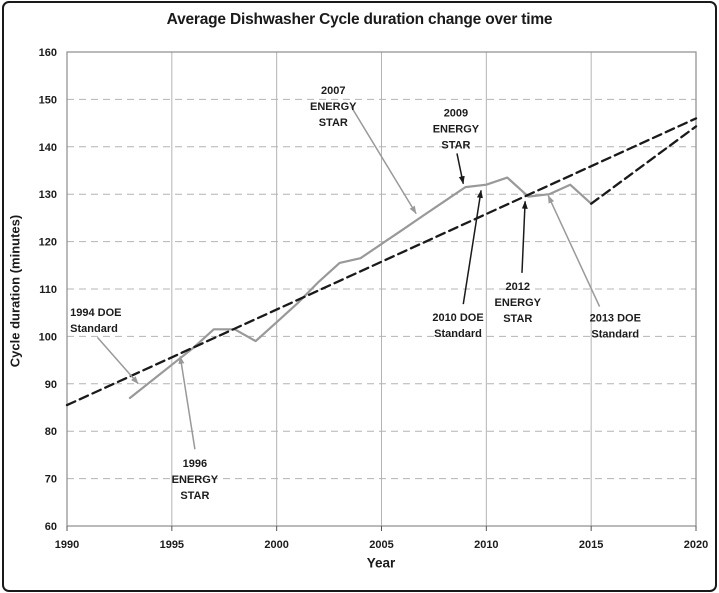 This screenshot has height=593, width=719. Describe the element at coordinates (615, 318) in the screenshot. I see `2013-doe-standard-label: 2013 DOE` at that location.